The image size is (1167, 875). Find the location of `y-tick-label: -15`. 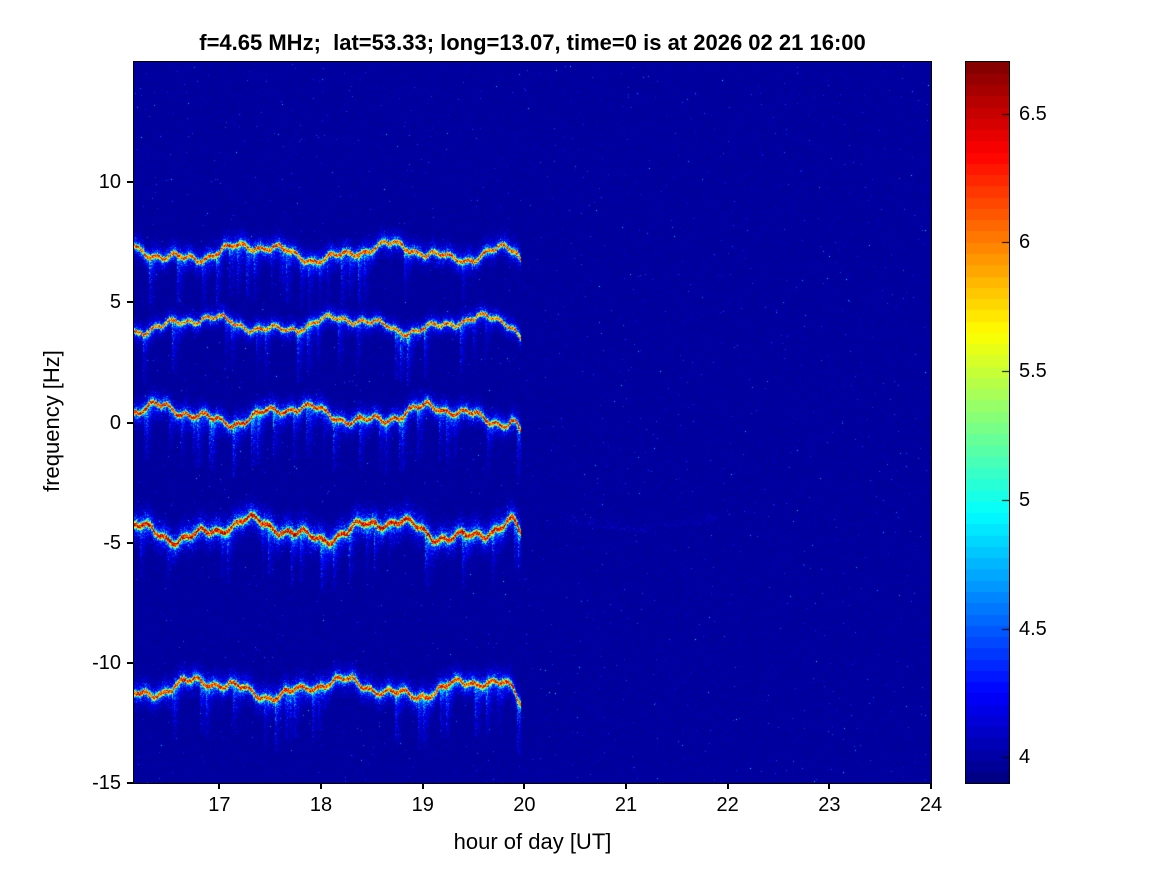

y-tick-label: -15 is located at coordinates (106, 783).